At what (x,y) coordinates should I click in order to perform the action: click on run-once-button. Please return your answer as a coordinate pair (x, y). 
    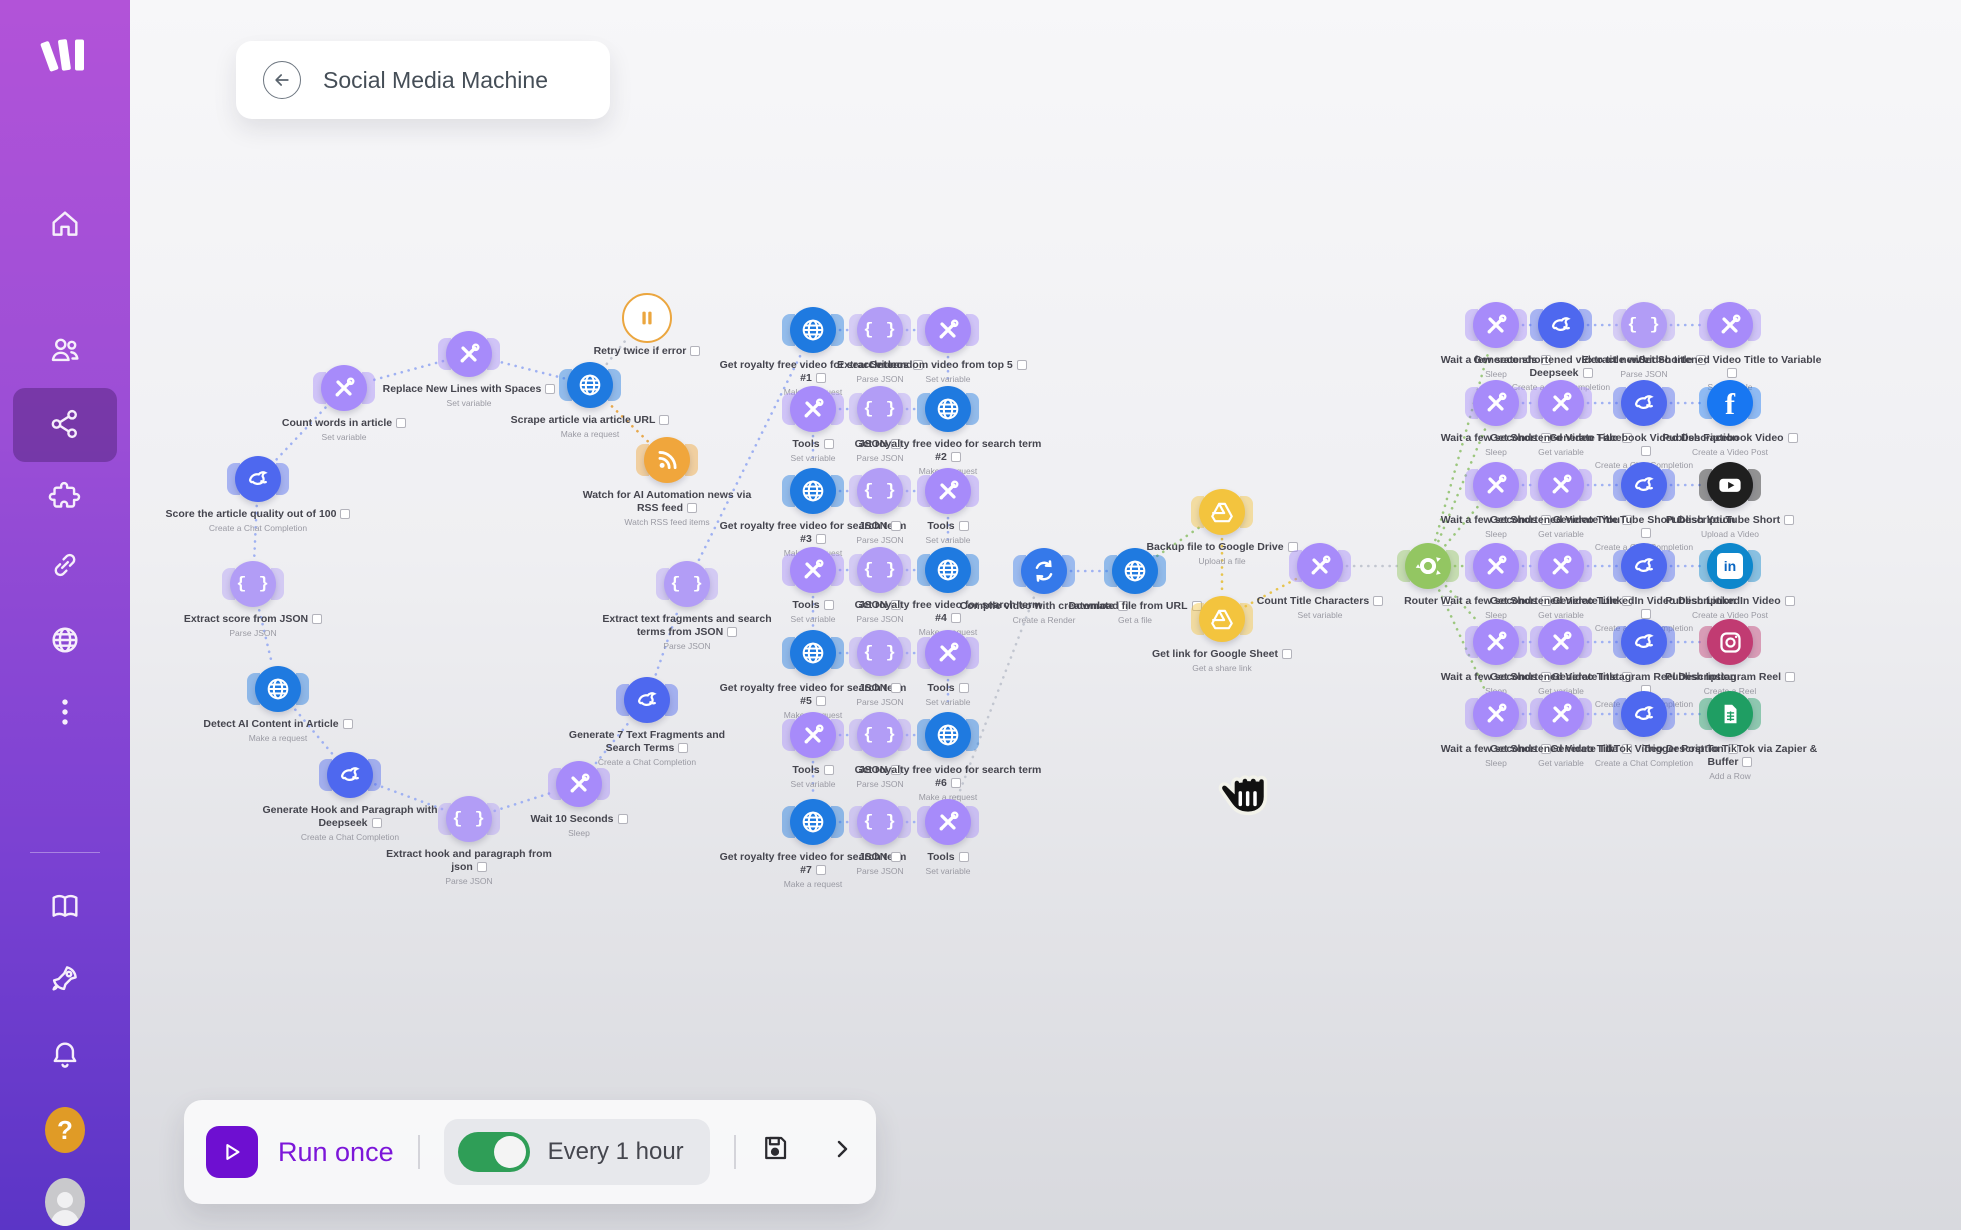
    Looking at the image, I should click on (232, 1152).